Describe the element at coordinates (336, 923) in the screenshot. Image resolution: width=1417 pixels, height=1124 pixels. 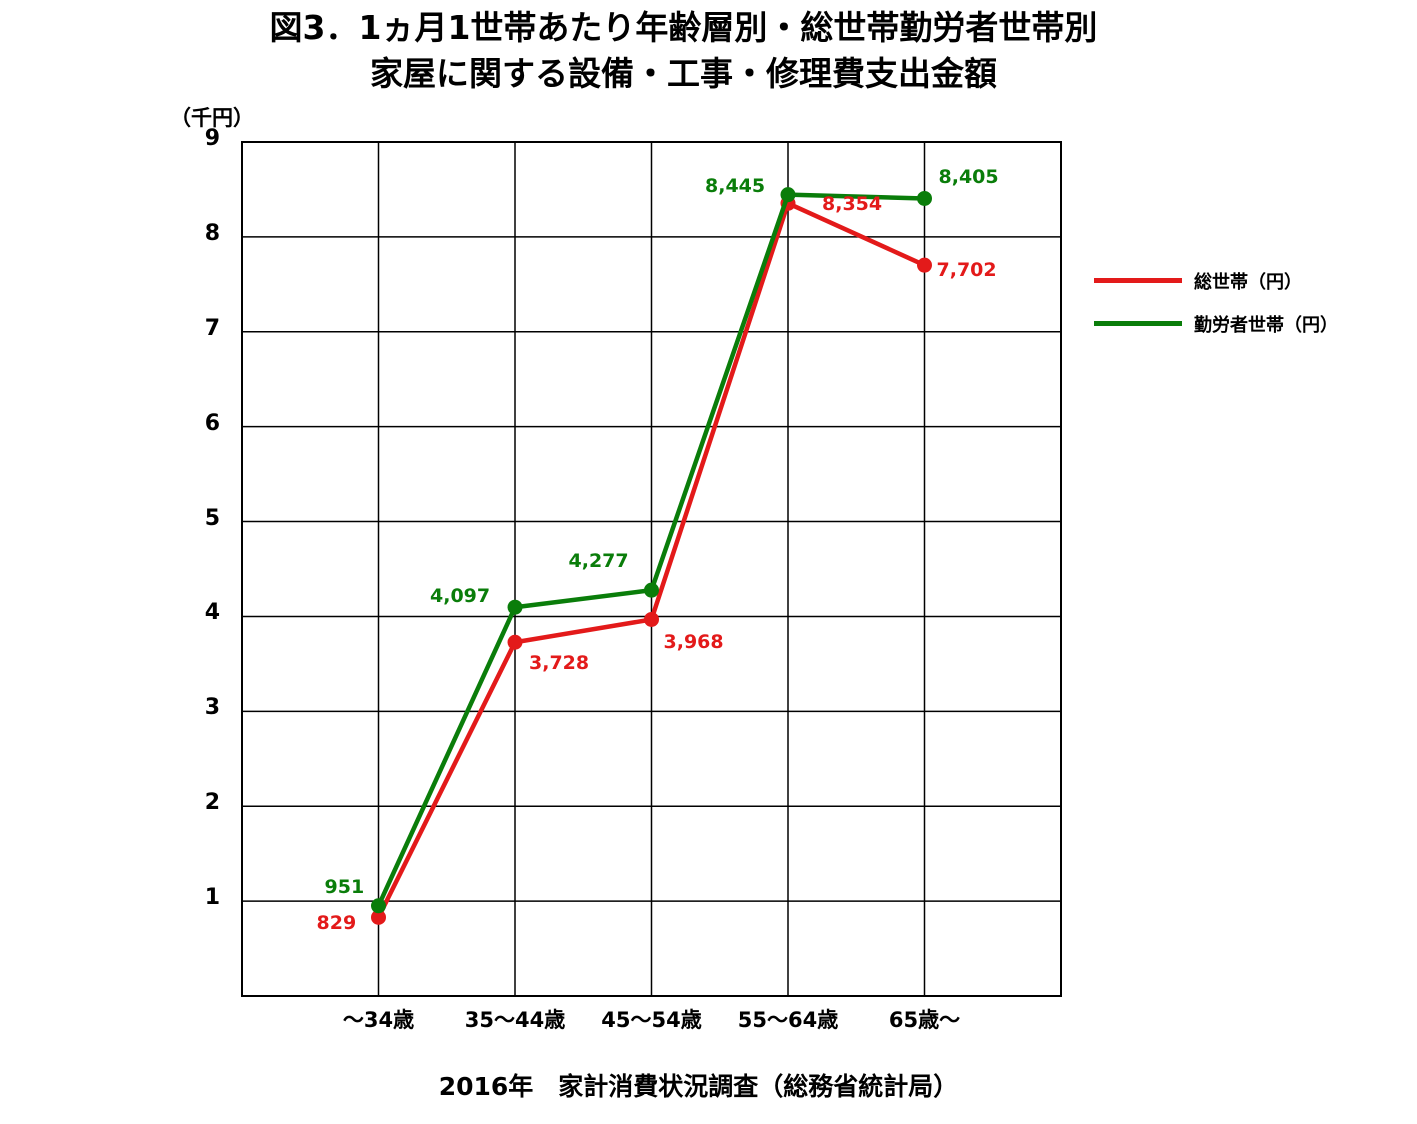
I see `data-label-s0-0: 829` at that location.